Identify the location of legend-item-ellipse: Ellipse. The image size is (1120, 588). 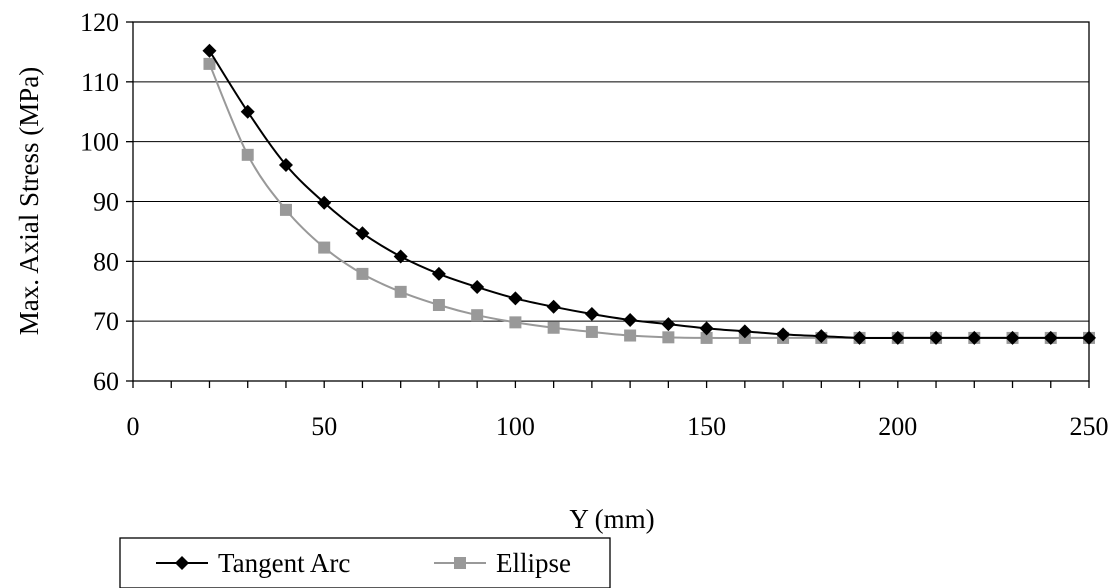
(502, 563).